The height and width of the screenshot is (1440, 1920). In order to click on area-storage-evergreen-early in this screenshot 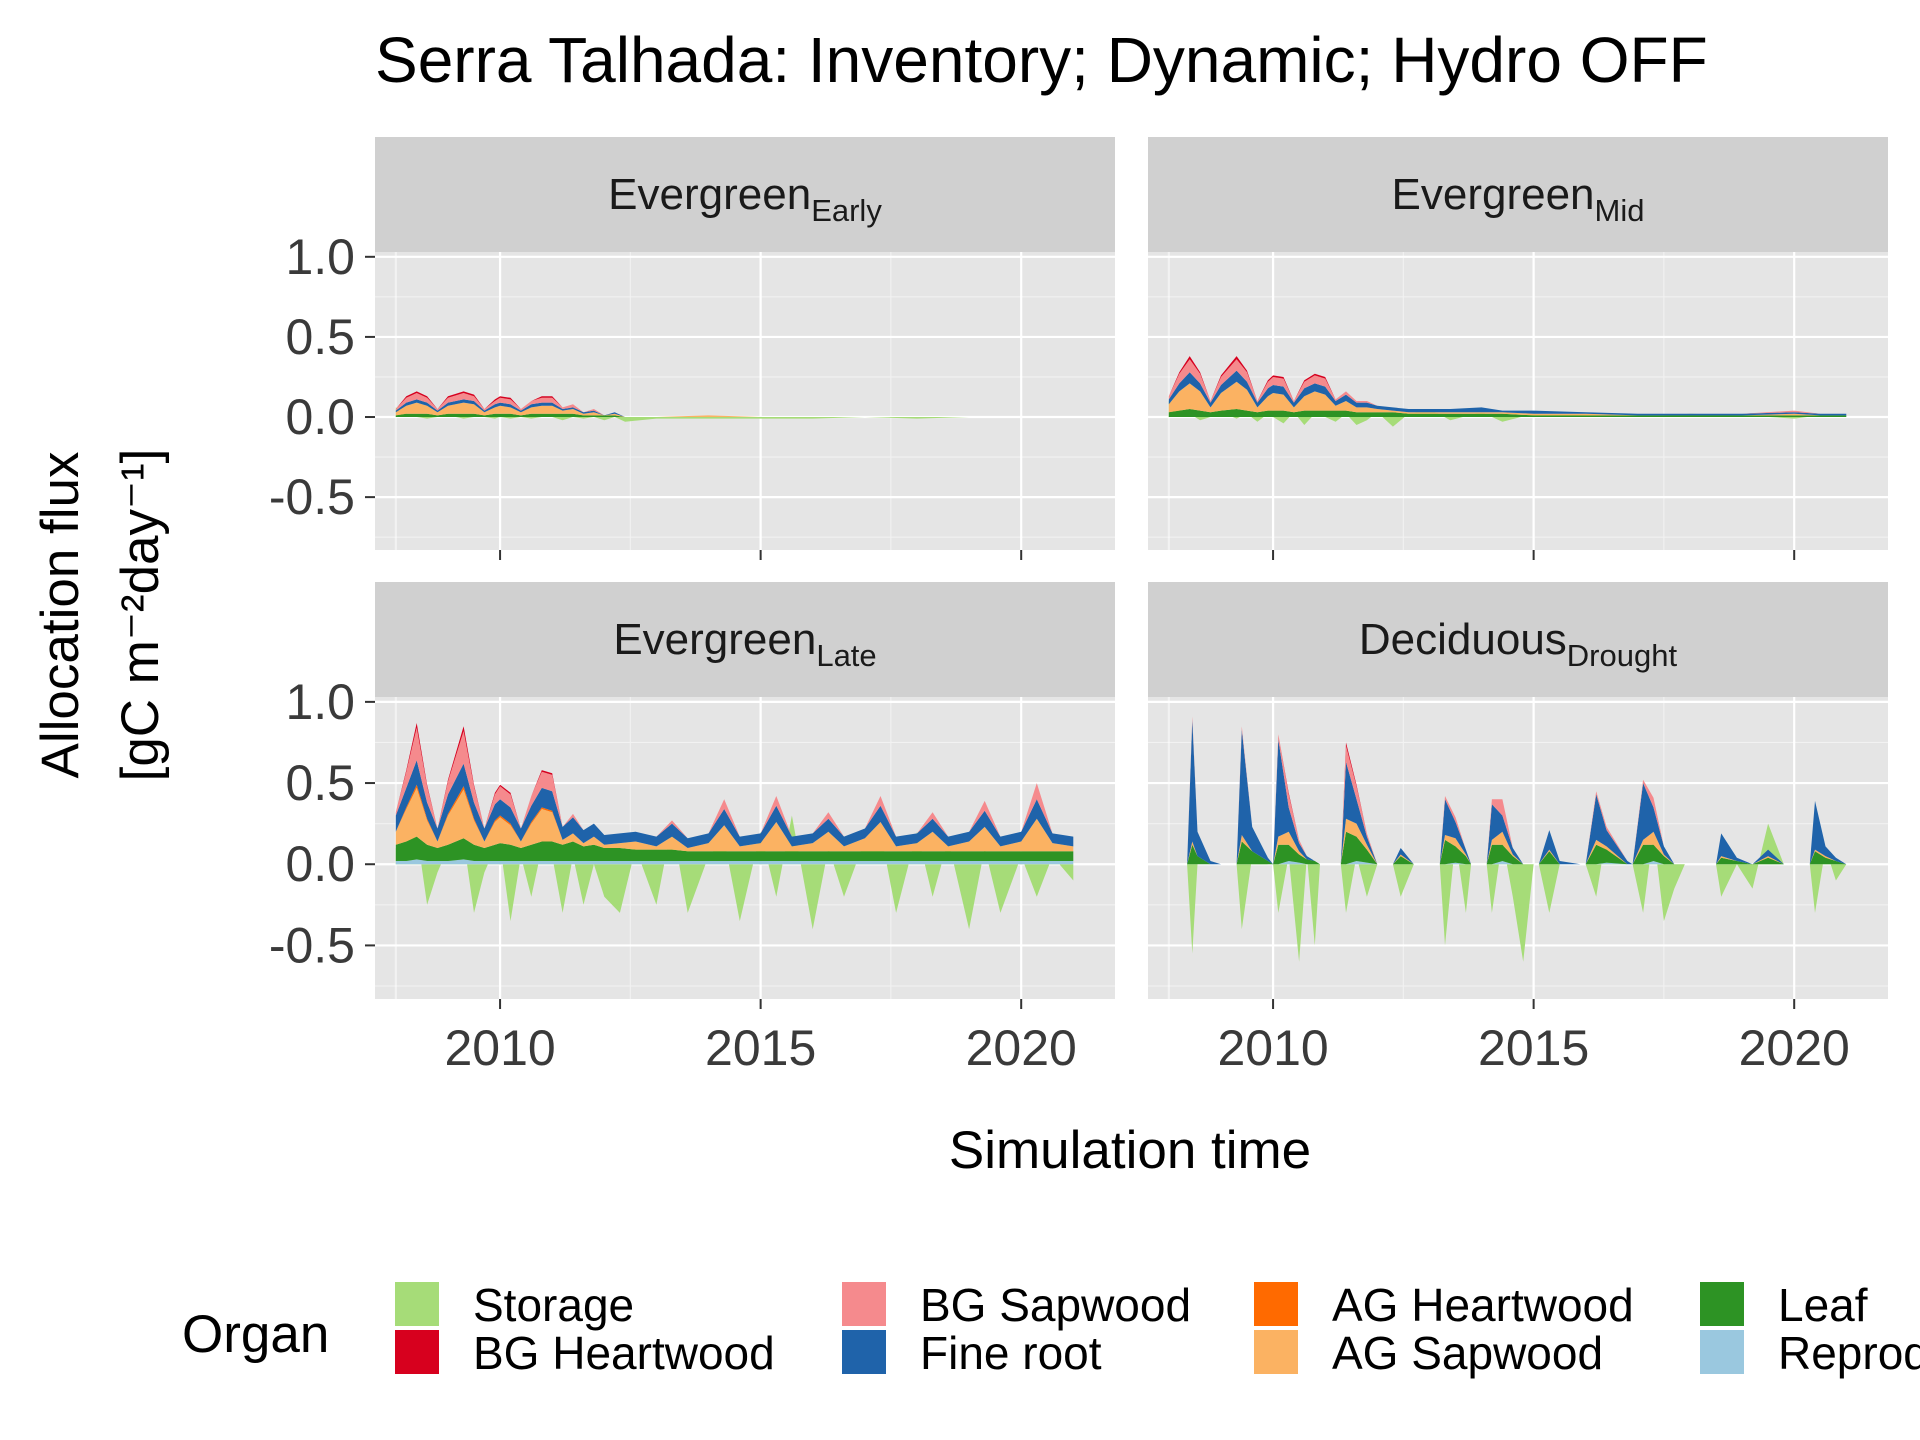, I will do `click(734, 414)`.